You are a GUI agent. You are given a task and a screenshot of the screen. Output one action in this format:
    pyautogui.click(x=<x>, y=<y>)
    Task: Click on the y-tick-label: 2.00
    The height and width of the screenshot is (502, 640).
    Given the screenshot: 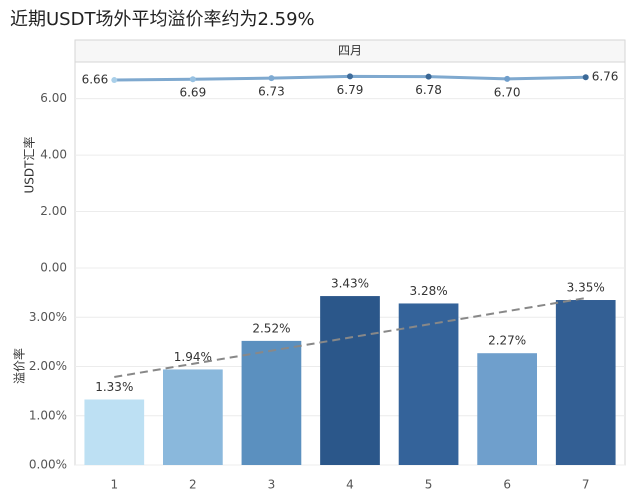 What is the action you would take?
    pyautogui.click(x=53, y=211)
    